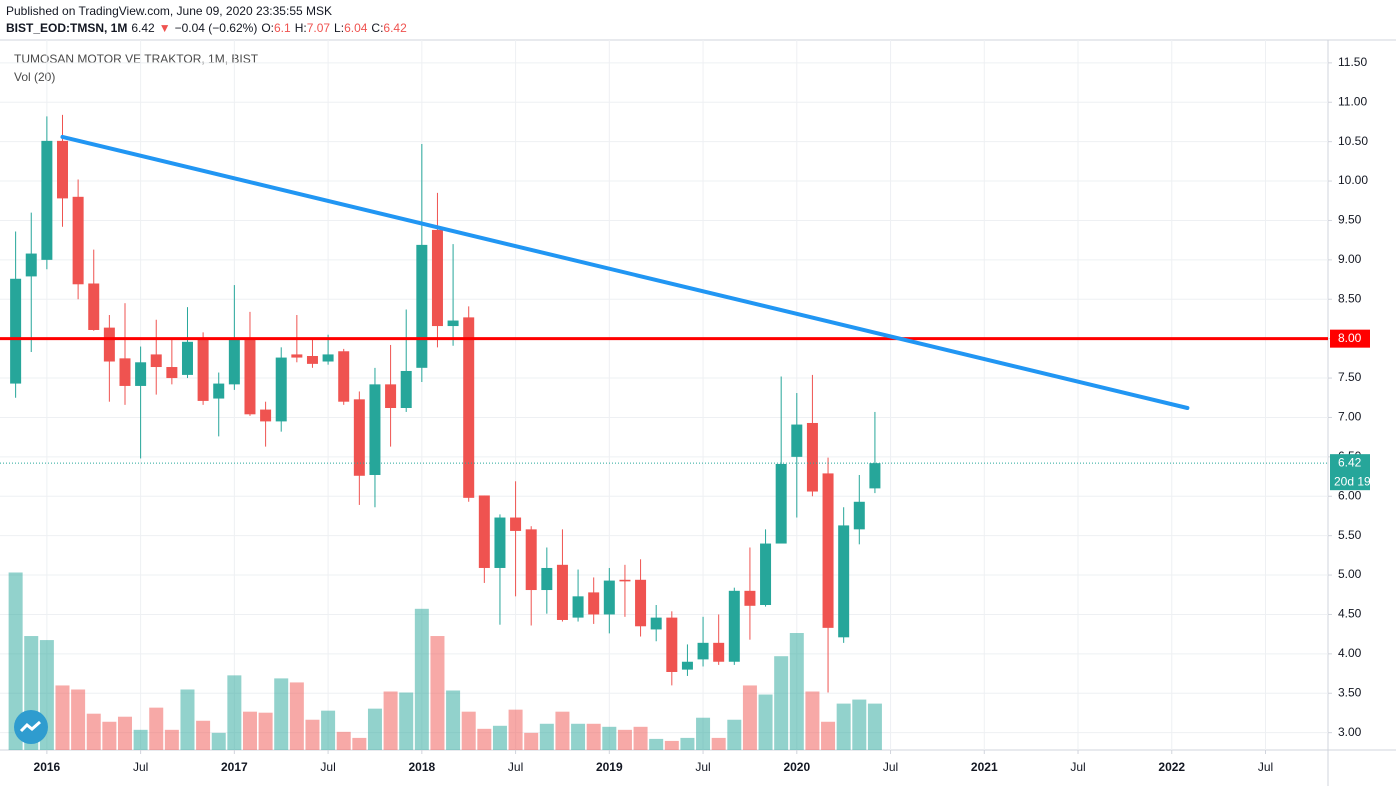 This screenshot has width=1396, height=786. What do you see at coordinates (34, 77) in the screenshot?
I see `volume-label: Vol (20)` at bounding box center [34, 77].